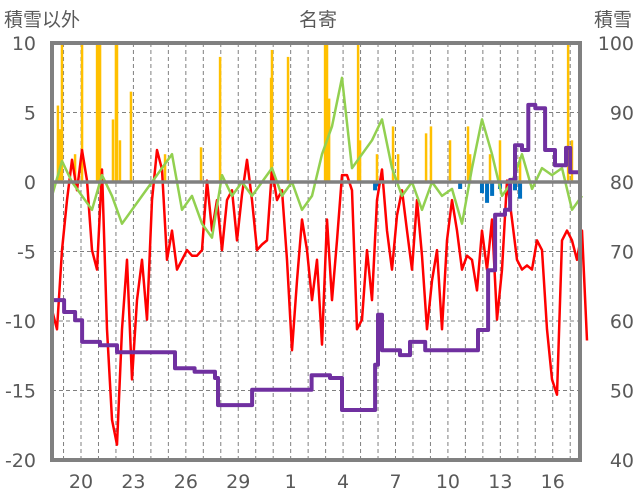 Image resolution: width=636 pixels, height=501 pixels. What do you see at coordinates (30, 114) in the screenshot?
I see `left-tick-label: 5` at bounding box center [30, 114].